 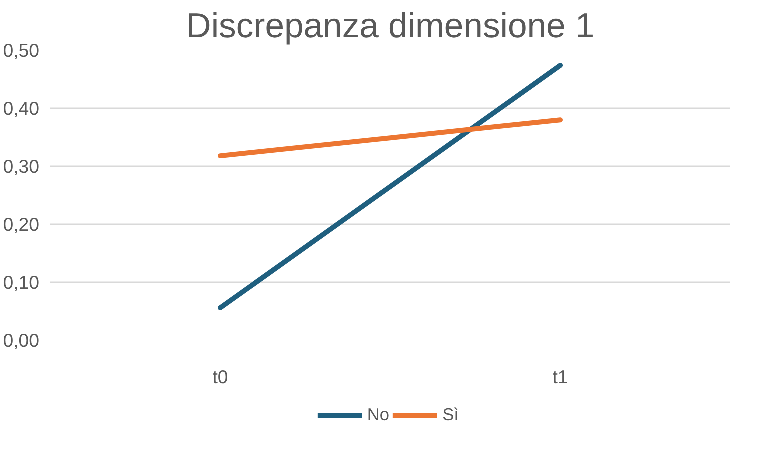 I want to click on x-tick-label: t0, so click(x=220, y=377).